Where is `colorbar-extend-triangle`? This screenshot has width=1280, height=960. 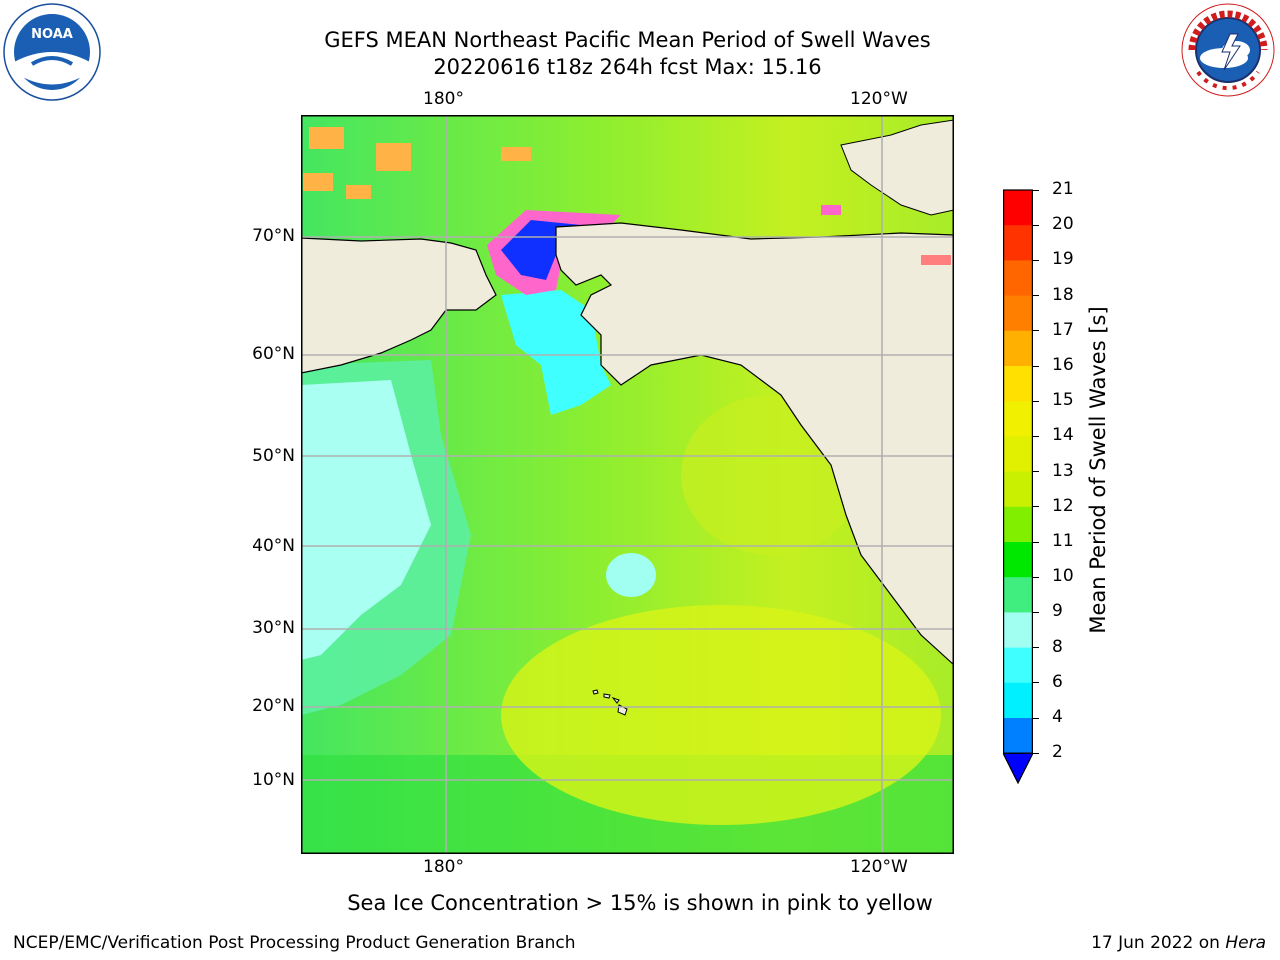 colorbar-extend-triangle is located at coordinates (1018, 768).